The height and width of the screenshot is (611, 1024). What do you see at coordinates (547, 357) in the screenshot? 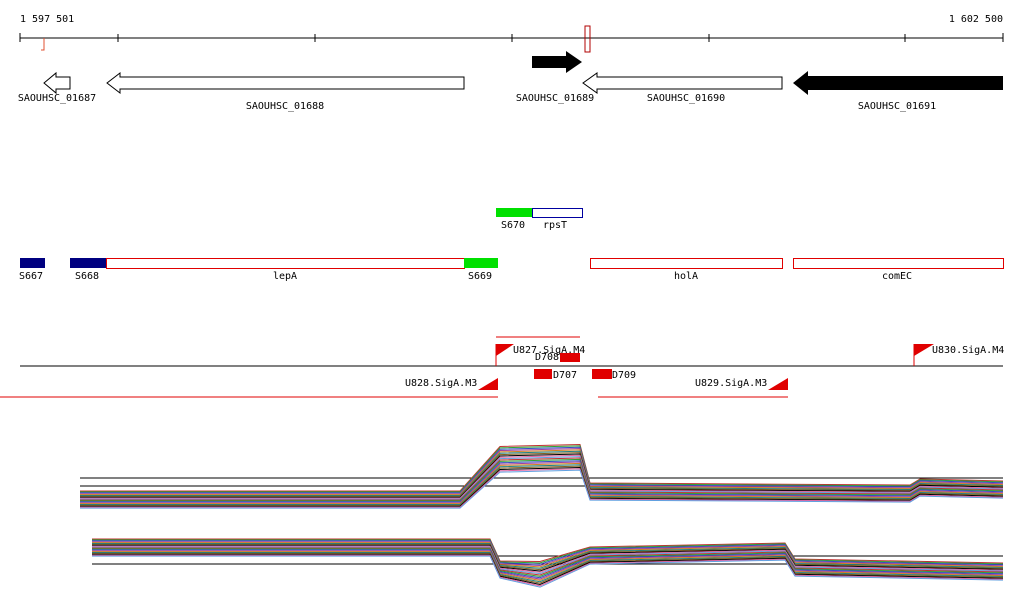
I see `segment-label: D708` at bounding box center [547, 357].